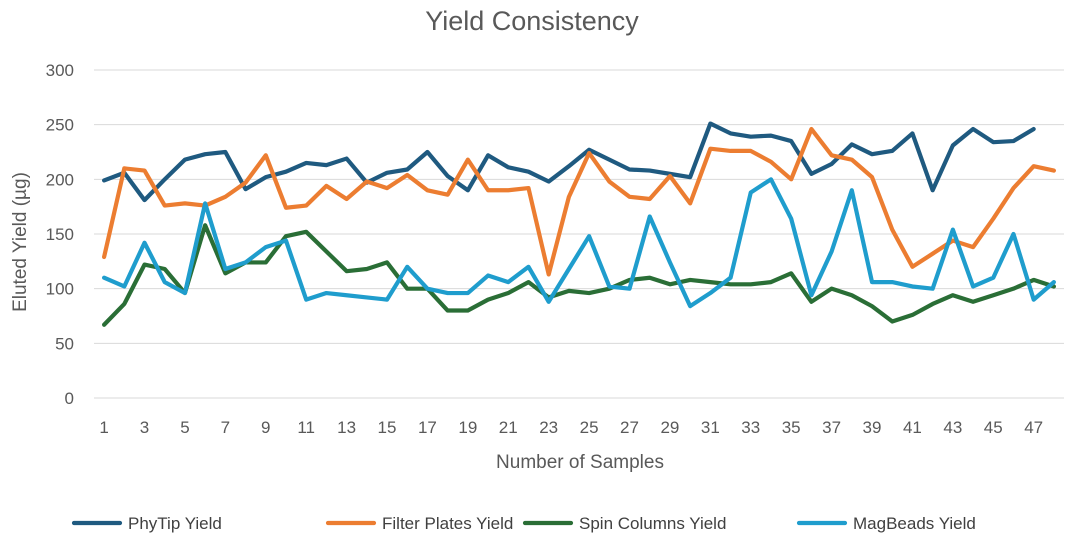  Describe the element at coordinates (427, 427) in the screenshot. I see `x-tick-label: 17` at that location.